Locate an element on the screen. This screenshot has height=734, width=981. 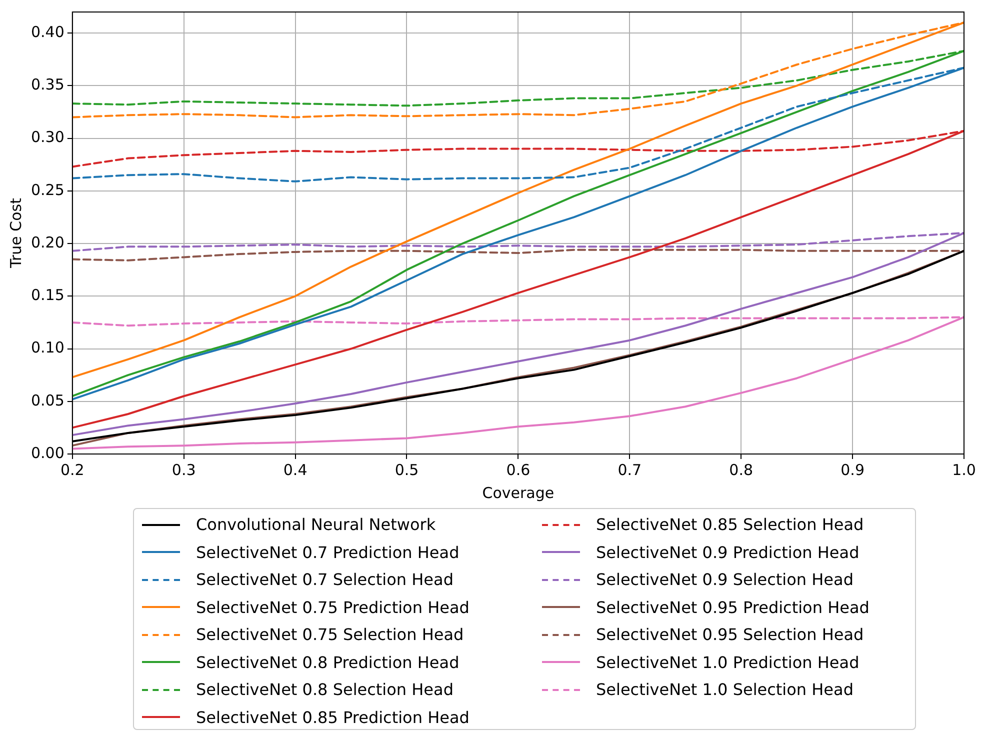
legend-label: SelectiveNet 0.9 Prediction Head is located at coordinates (728, 552).